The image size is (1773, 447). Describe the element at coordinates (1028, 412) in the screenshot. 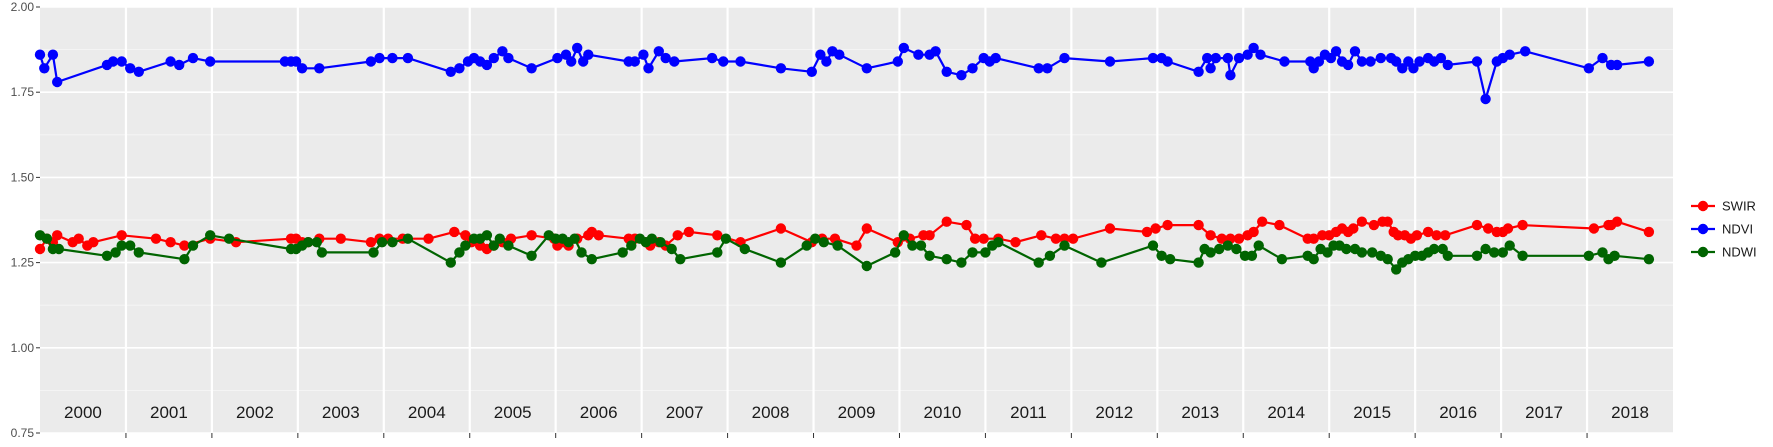

I see `year-label: 2011` at that location.